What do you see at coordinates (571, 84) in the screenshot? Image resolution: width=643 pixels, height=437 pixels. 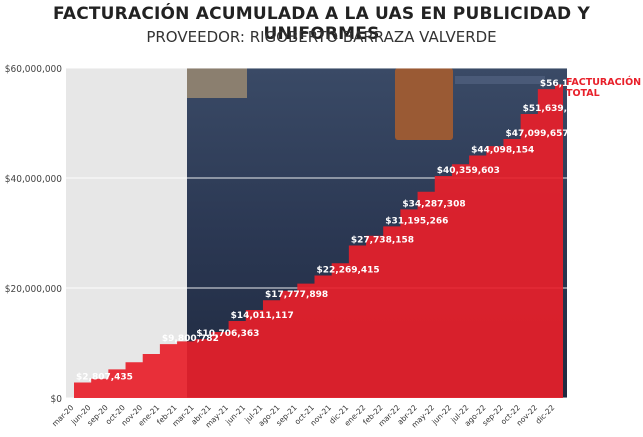 I see `data-label: $56,151,885` at bounding box center [571, 84].